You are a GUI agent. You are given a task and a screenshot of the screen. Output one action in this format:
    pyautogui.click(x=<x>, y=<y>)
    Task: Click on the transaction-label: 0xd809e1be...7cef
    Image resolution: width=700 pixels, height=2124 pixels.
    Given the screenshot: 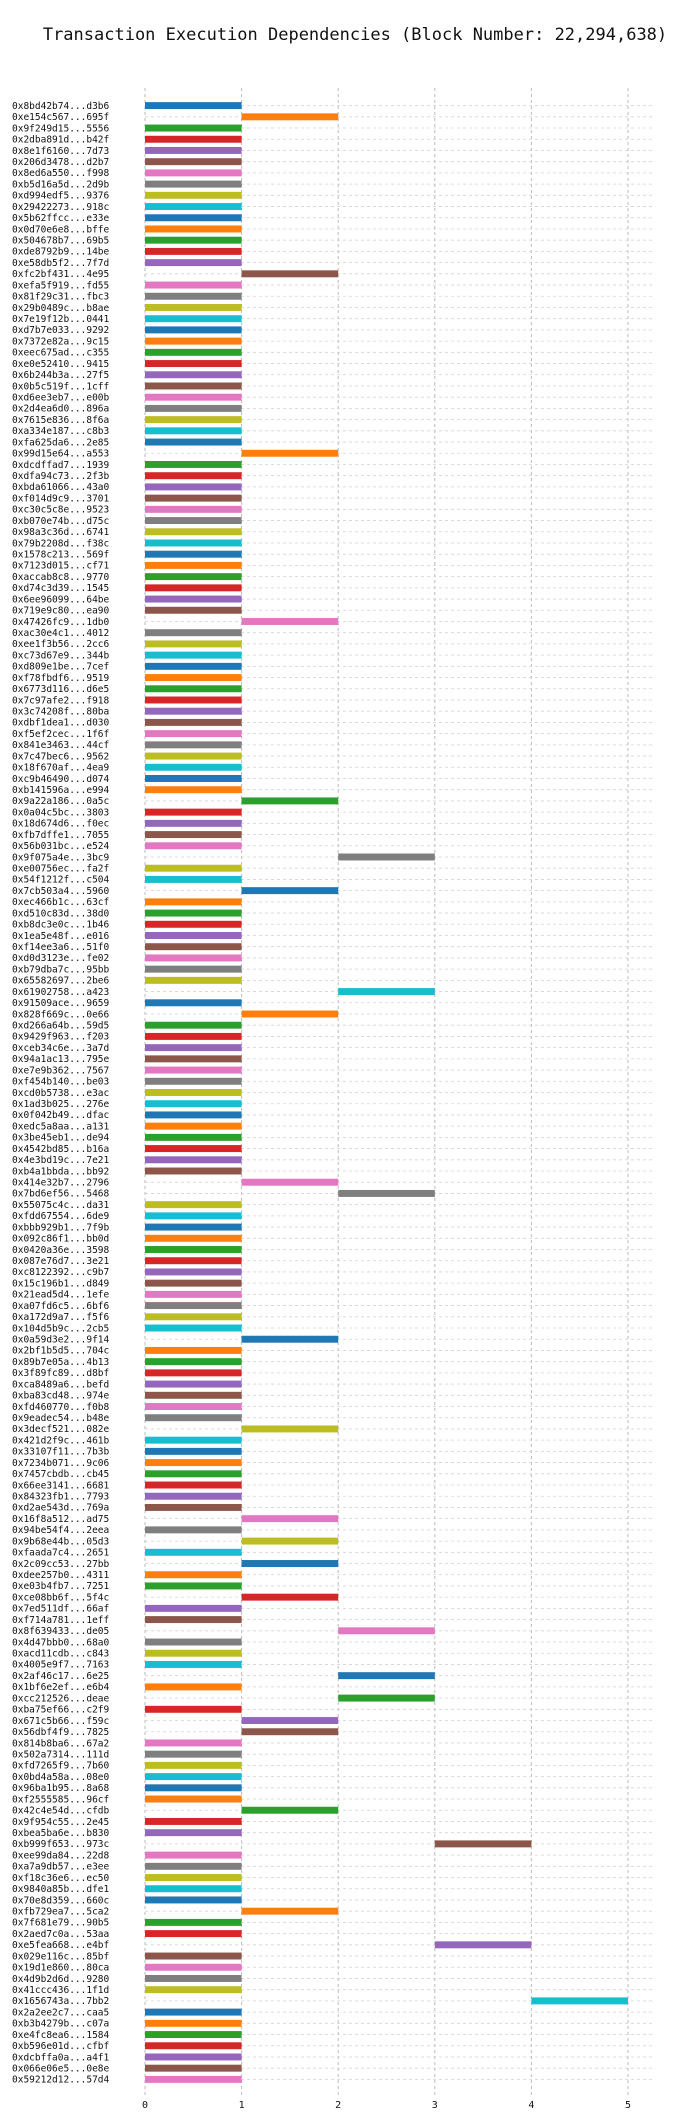 What is the action you would take?
    pyautogui.click(x=60, y=667)
    